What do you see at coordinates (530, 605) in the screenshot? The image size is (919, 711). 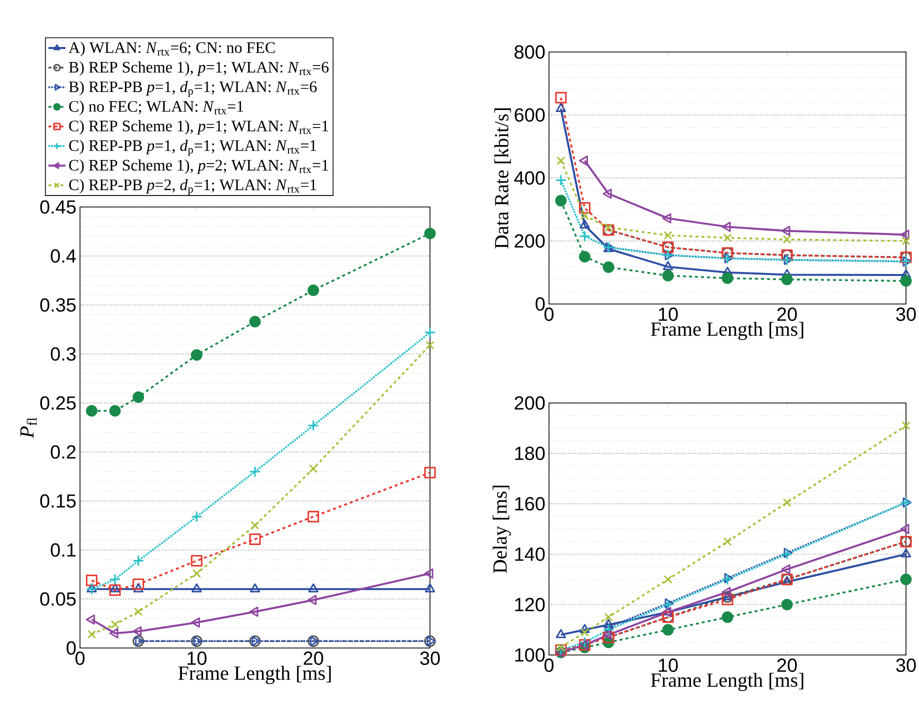 I see `y-tick-label: 120` at bounding box center [530, 605].